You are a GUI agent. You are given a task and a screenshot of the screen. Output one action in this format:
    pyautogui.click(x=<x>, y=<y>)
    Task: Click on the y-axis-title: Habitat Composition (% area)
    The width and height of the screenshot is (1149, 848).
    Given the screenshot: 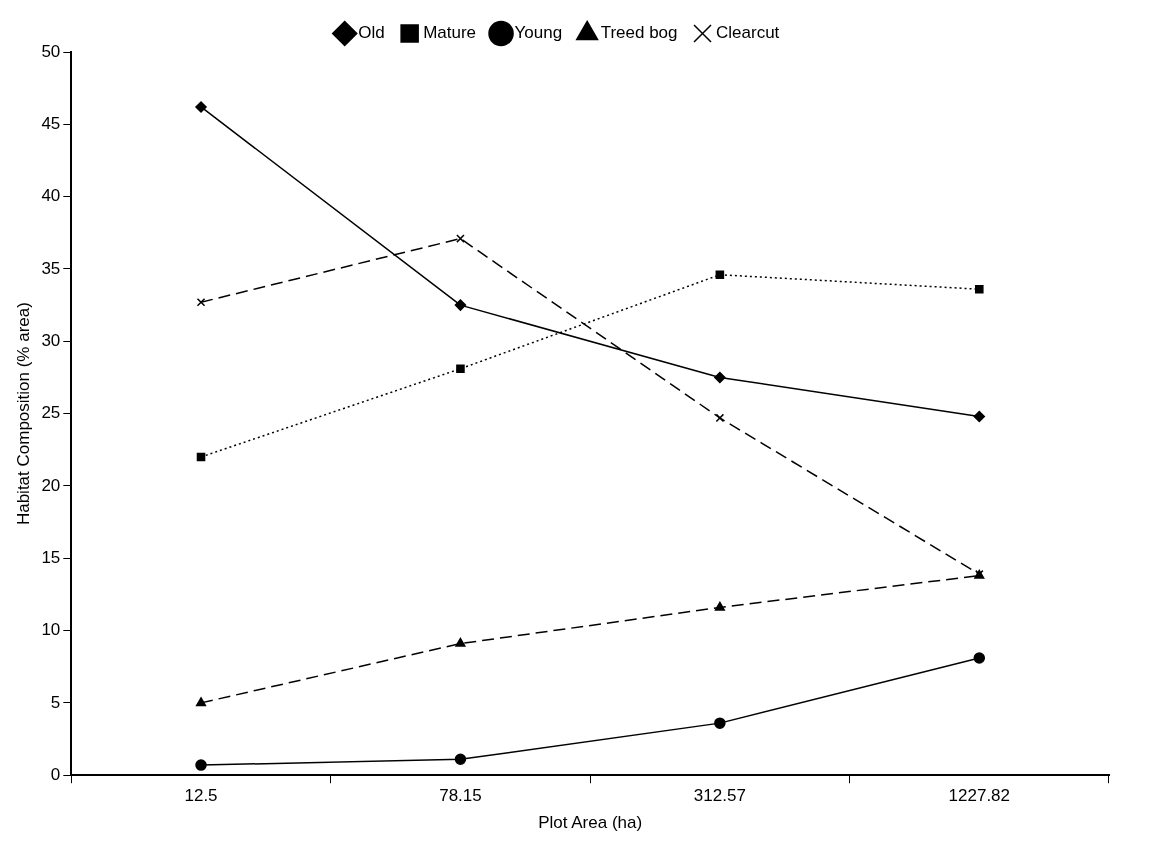 What is the action you would take?
    pyautogui.click(x=23, y=414)
    